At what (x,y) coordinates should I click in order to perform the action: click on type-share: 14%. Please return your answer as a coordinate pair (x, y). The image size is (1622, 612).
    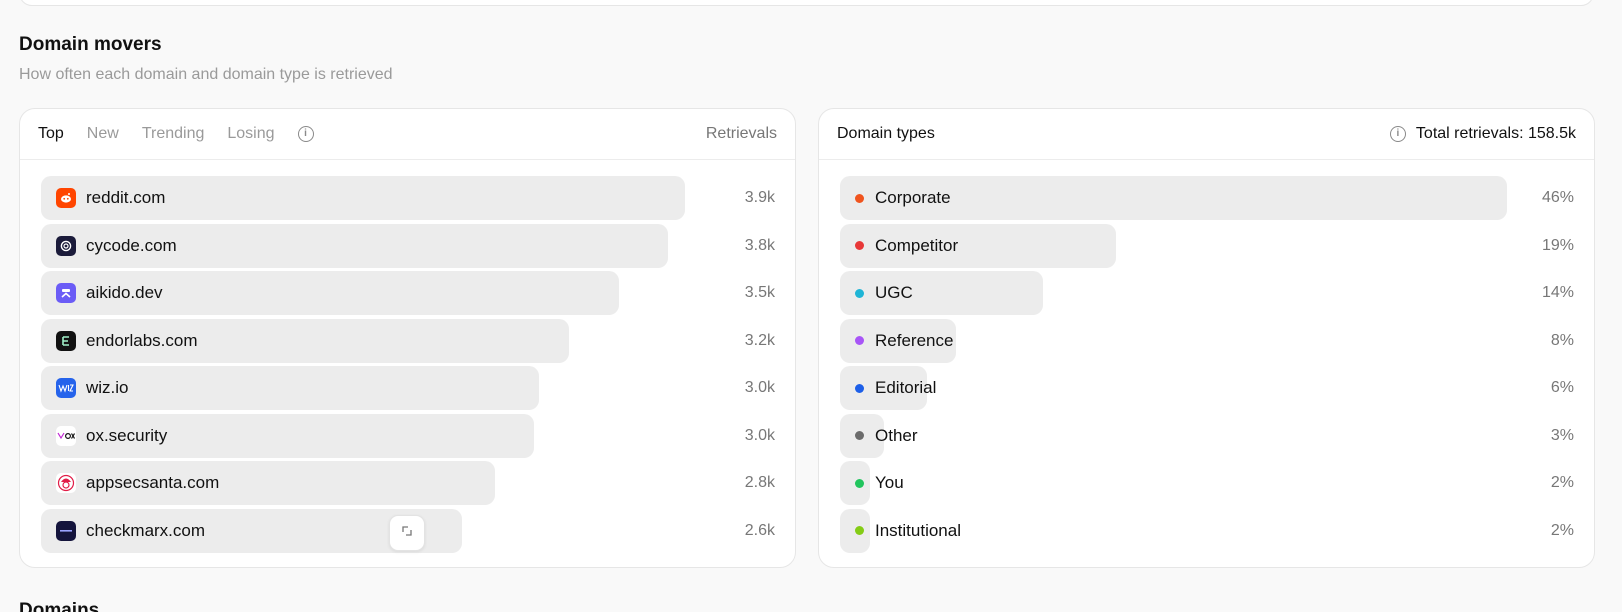
    Looking at the image, I should click on (1557, 292).